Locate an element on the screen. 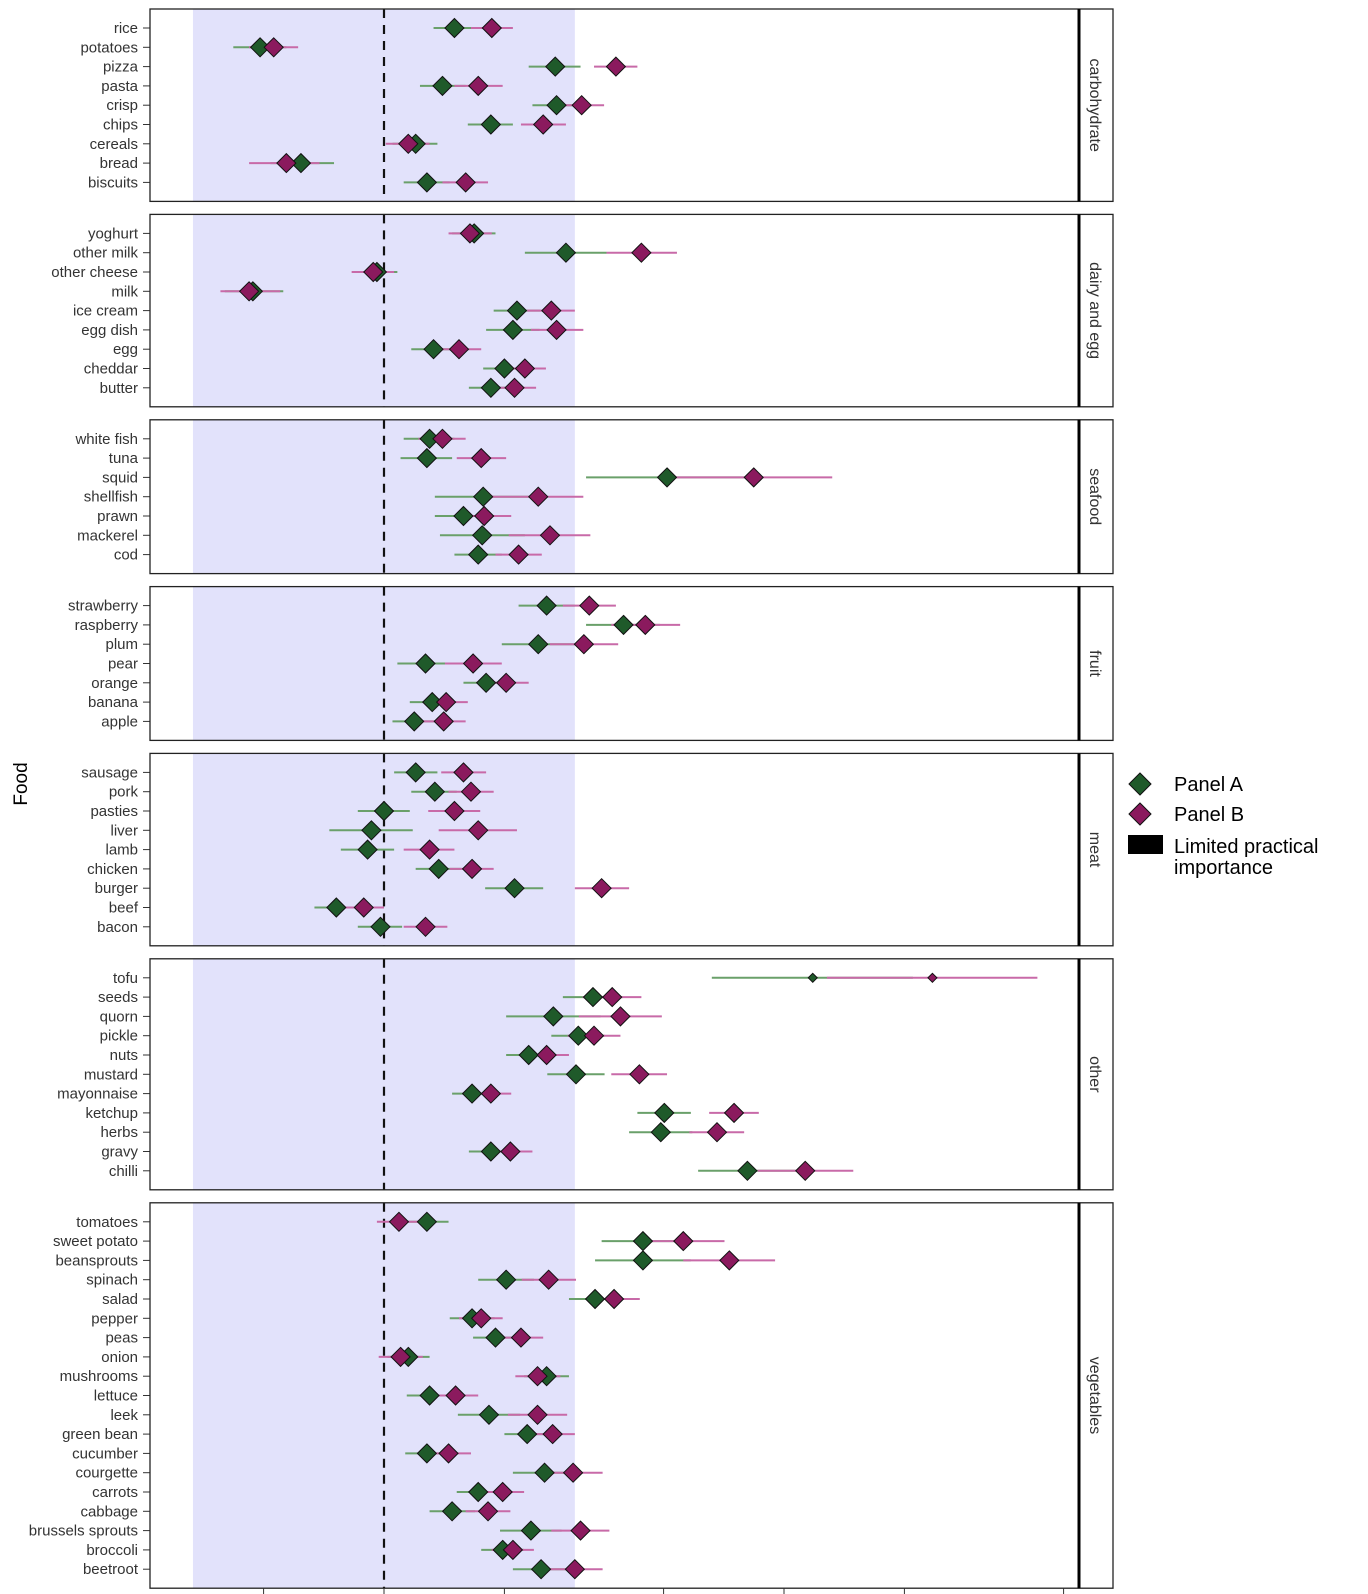 The width and height of the screenshot is (1368, 1594). food-label: onion is located at coordinates (119, 1357).